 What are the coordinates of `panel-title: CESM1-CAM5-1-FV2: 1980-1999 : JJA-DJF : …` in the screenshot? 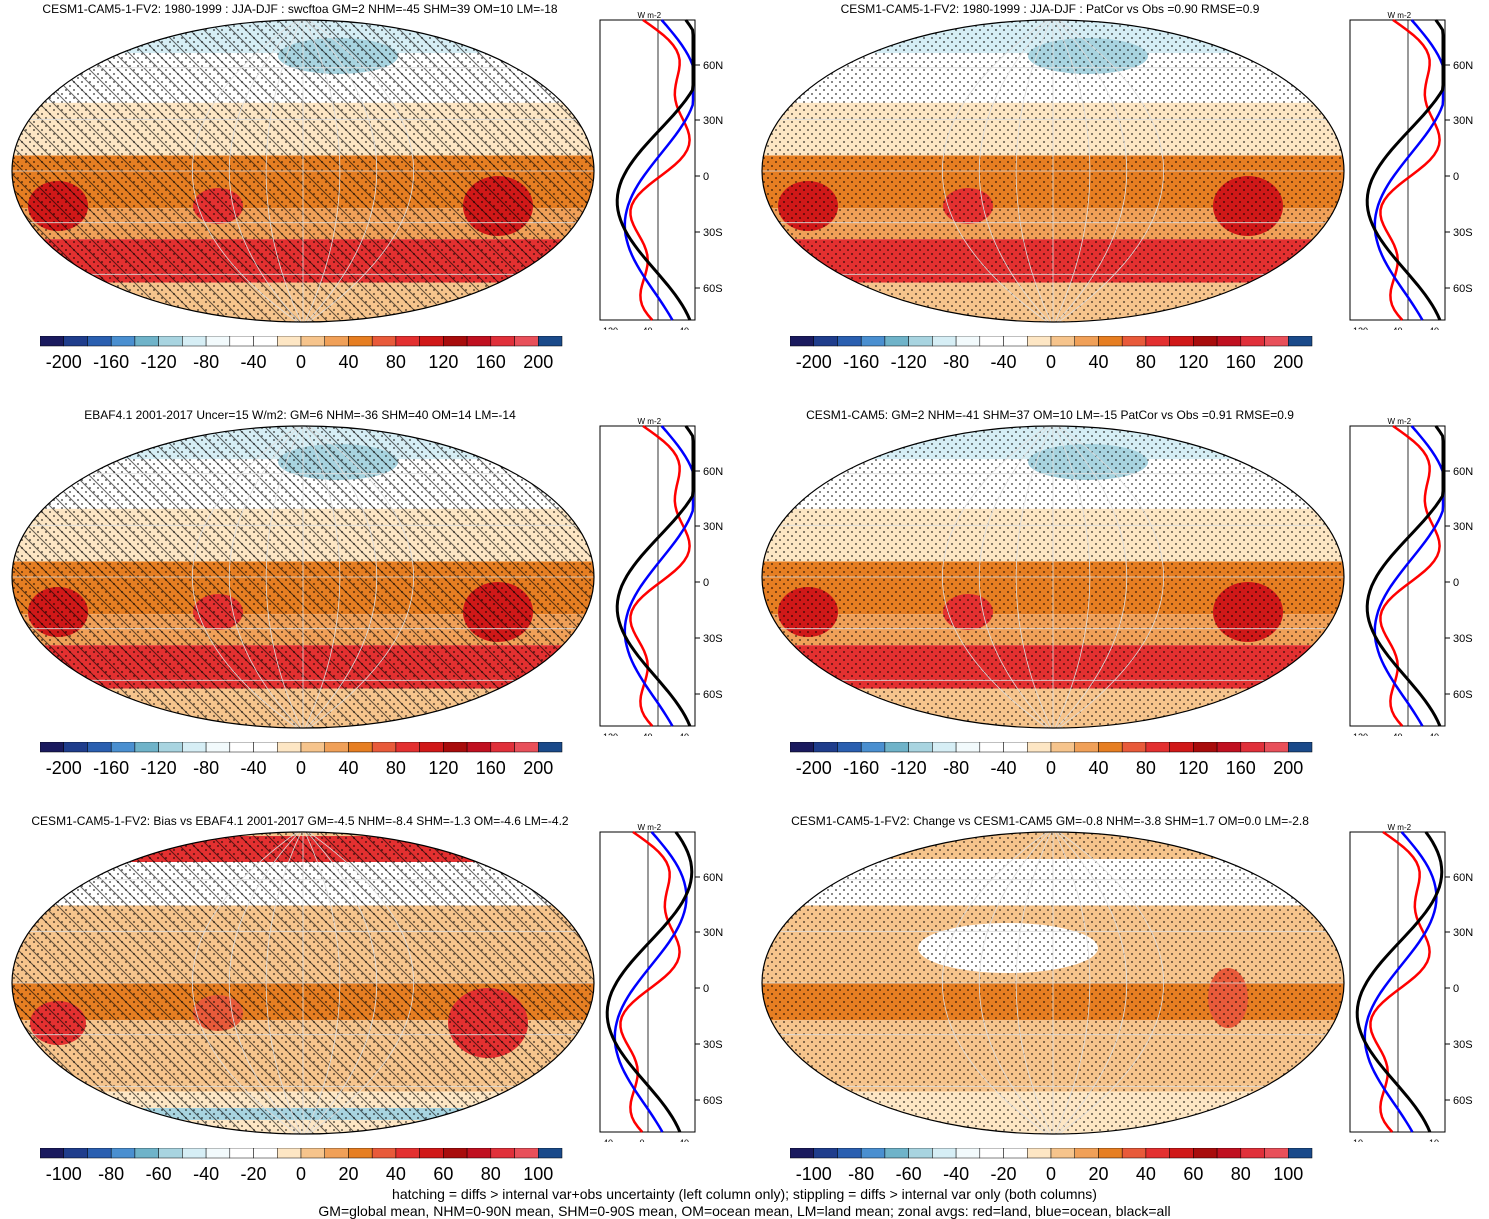 It's located at (300, 9).